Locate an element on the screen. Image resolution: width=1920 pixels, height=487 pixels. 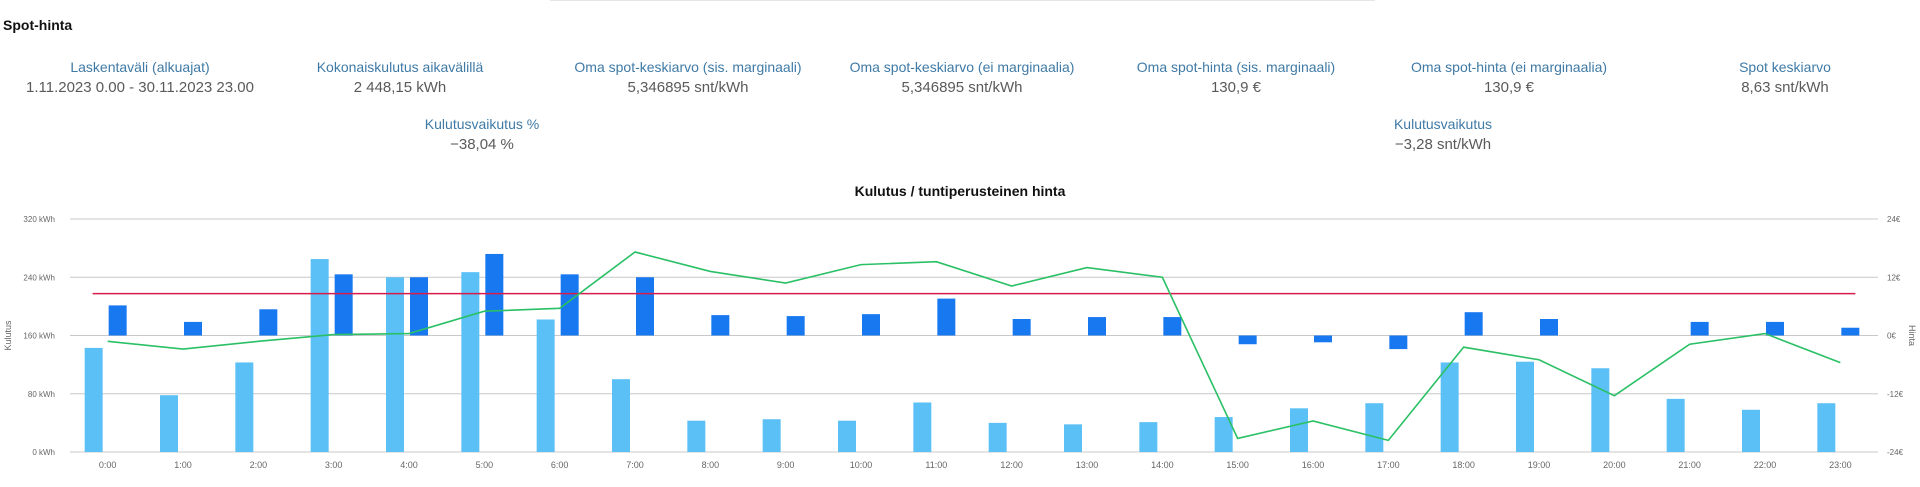
metric-own-spot-price-excl-margin: Oma spot-hinta (ei marginaalia) 130,9 € is located at coordinates (1509, 77).